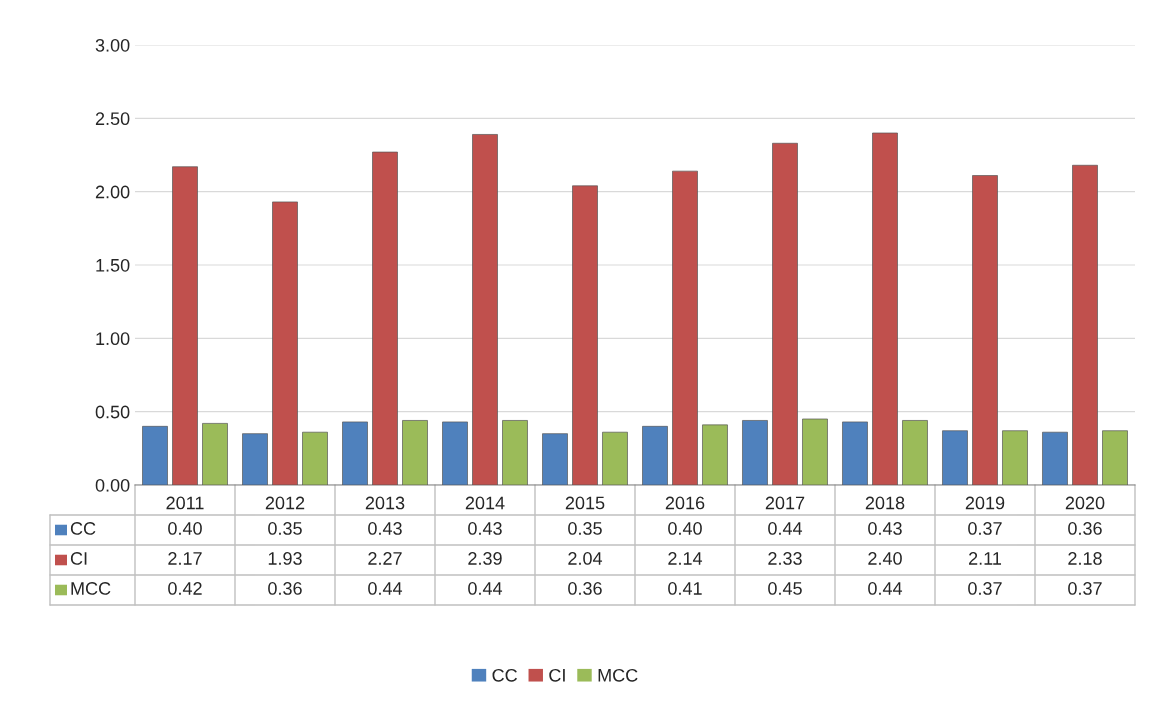 The height and width of the screenshot is (704, 1153). What do you see at coordinates (885, 503) in the screenshot?
I see `x-tick-label: 2018` at bounding box center [885, 503].